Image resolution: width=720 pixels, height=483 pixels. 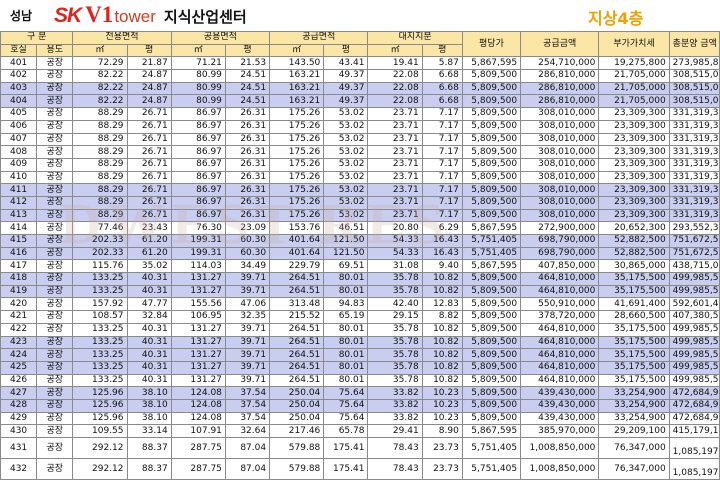 I want to click on cell-co-m2: 131.27, so click(x=198, y=291).